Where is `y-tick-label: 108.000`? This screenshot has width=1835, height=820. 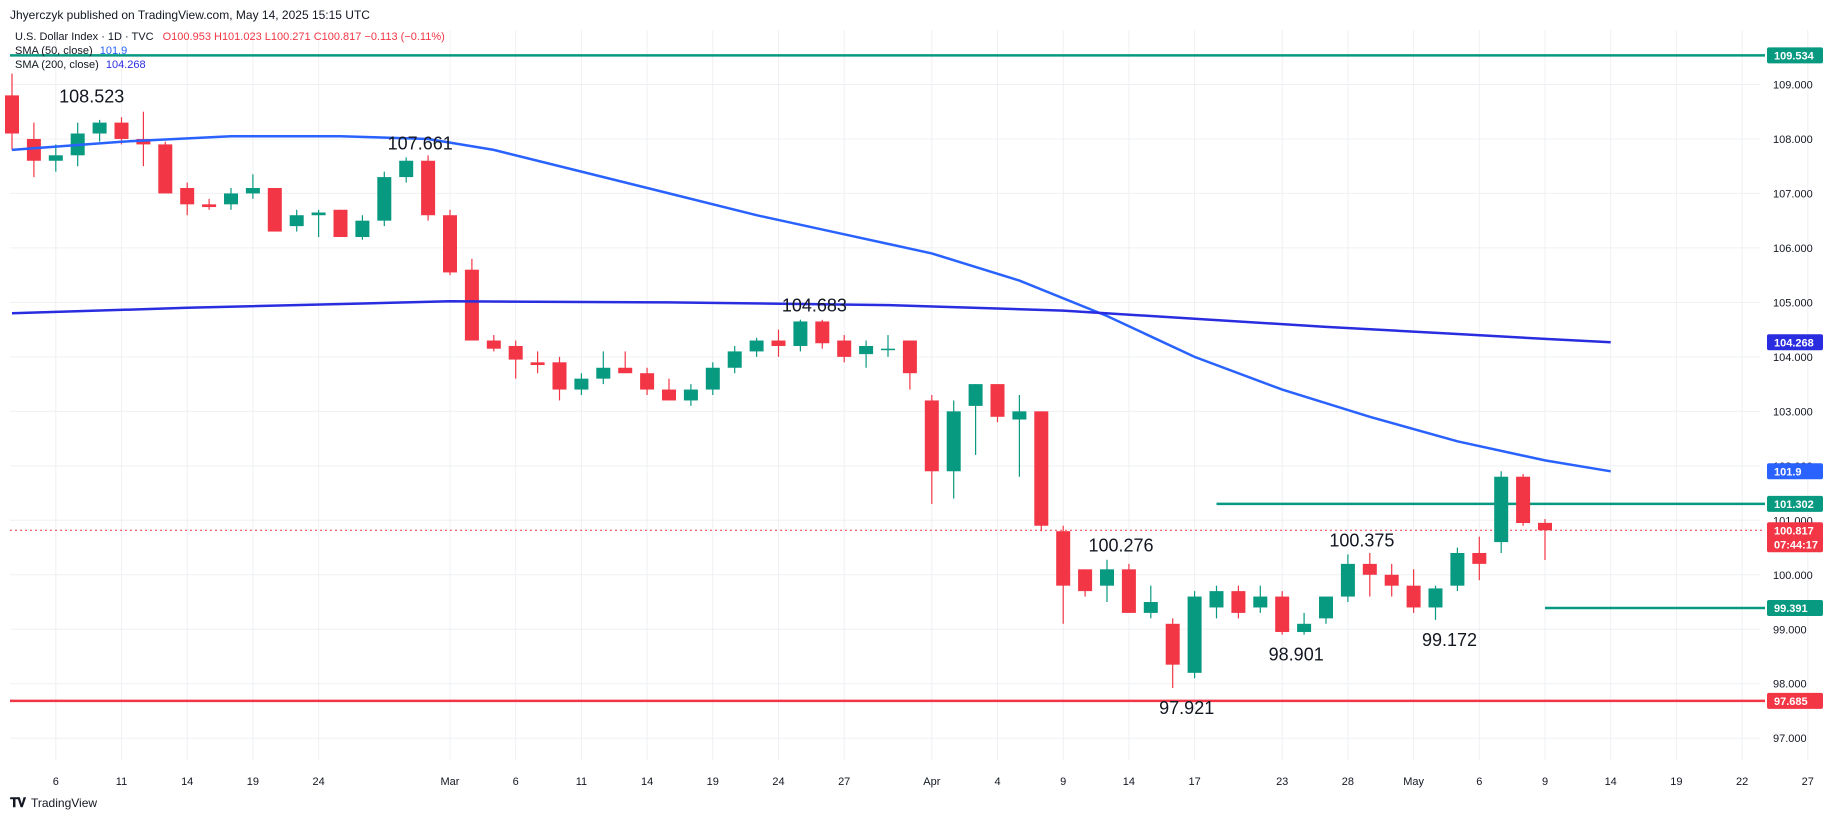 y-tick-label: 108.000 is located at coordinates (1793, 140).